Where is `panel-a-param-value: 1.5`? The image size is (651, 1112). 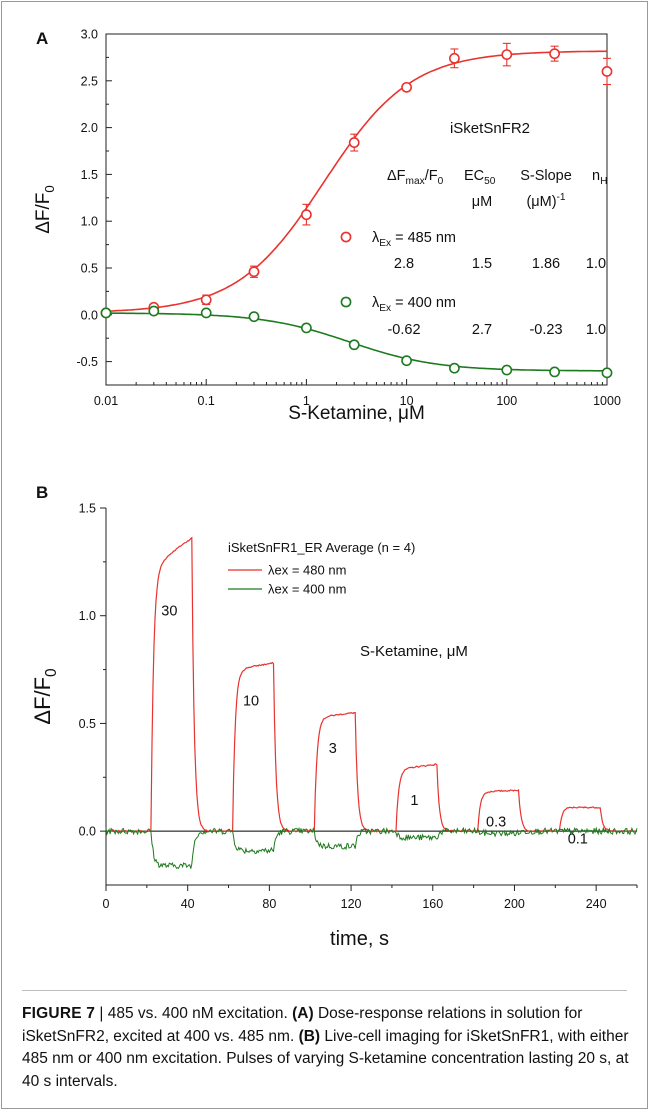 panel-a-param-value: 1.5 is located at coordinates (482, 264).